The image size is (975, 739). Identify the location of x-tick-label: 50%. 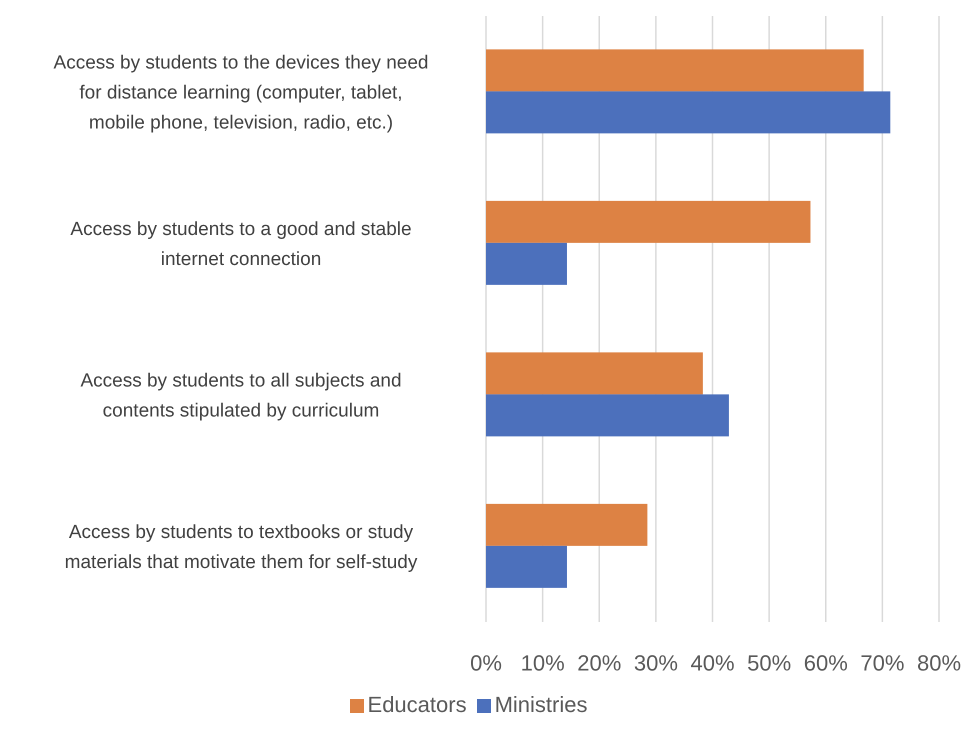
(769, 663).